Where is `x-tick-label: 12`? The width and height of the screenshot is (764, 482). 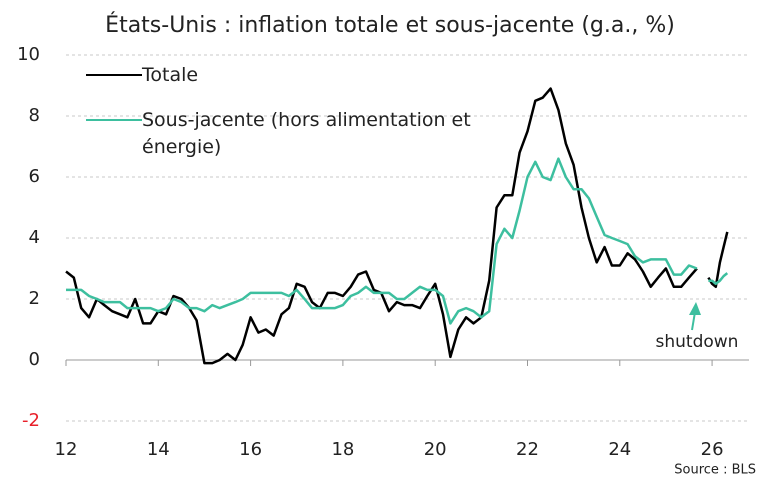 x-tick-label: 12 is located at coordinates (66, 449).